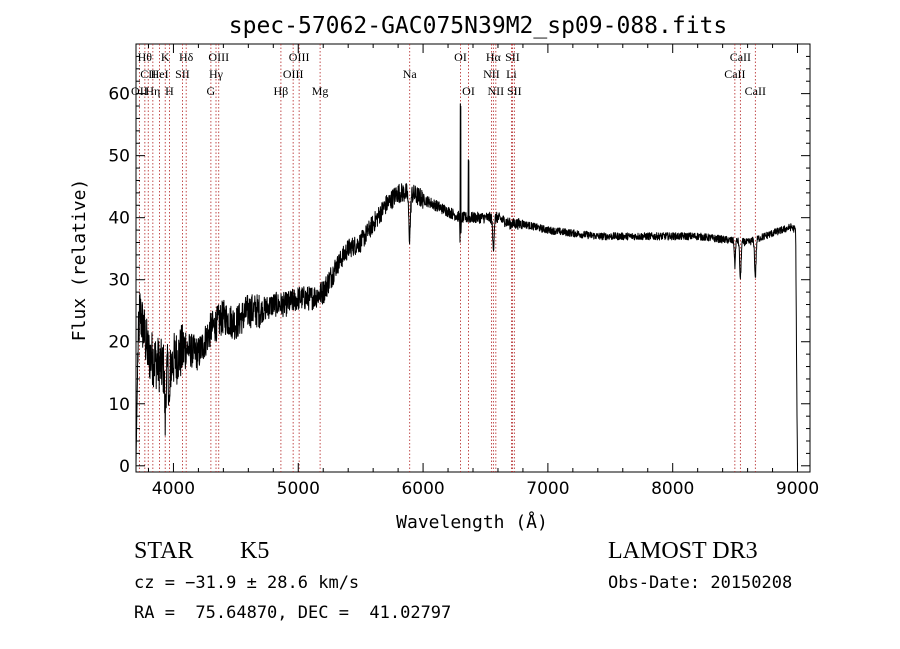 This screenshot has width=900, height=649. Describe the element at coordinates (281, 91) in the screenshot. I see `line-marker-label: Hβ` at that location.